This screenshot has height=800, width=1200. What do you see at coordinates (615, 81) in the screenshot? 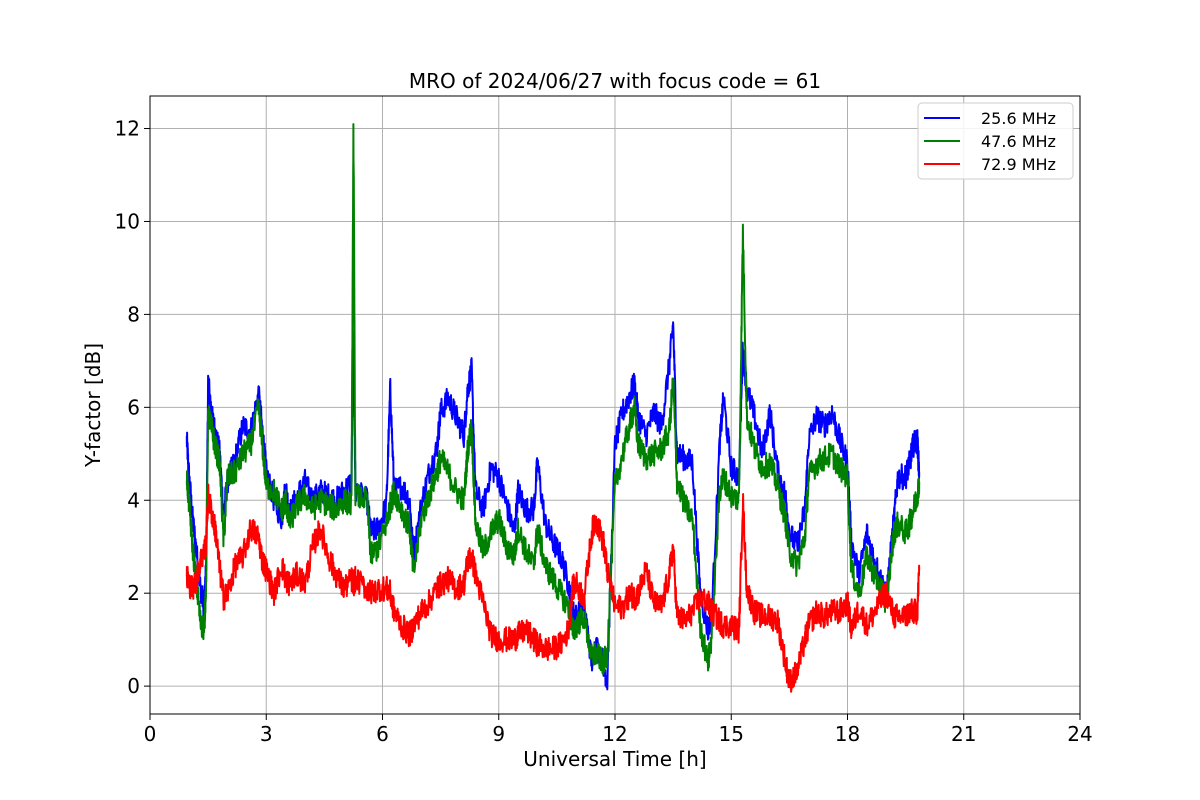
I see `chart-title: MRO of 2024/06/27 with focus code = 61` at bounding box center [615, 81].